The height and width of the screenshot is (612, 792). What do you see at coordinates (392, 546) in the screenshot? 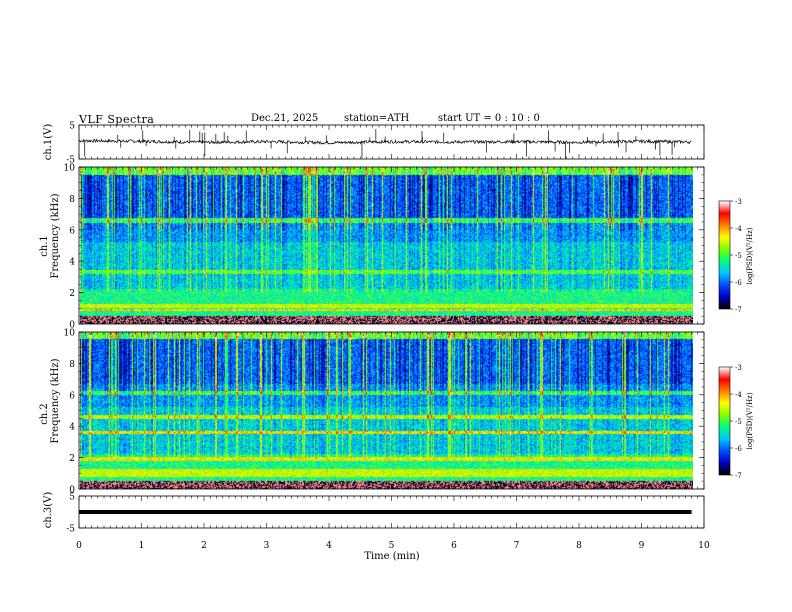
I see `x-tick-label: 5` at bounding box center [392, 546].